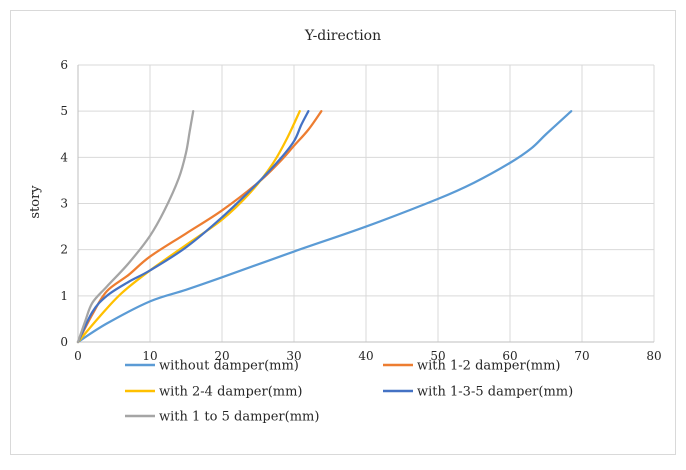  What do you see at coordinates (64, 296) in the screenshot?
I see `y-tick-label: 1` at bounding box center [64, 296].